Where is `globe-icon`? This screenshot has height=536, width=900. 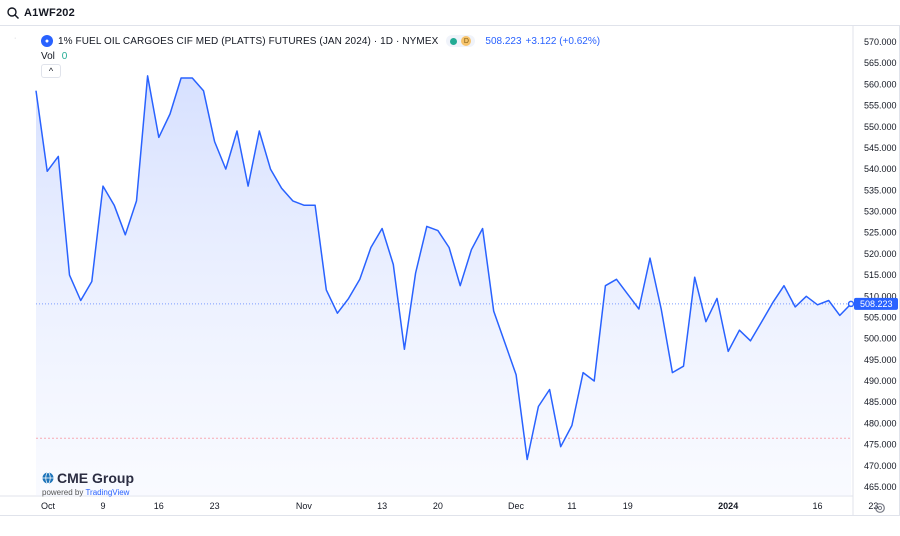 globe-icon is located at coordinates (48, 478).